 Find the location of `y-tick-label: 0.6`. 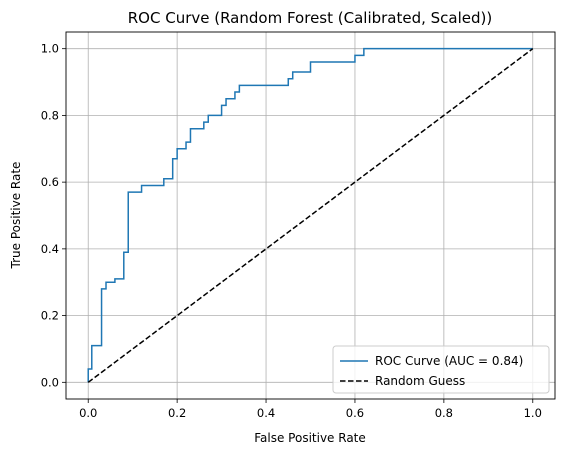

y-tick-label: 0.6 is located at coordinates (50, 182).